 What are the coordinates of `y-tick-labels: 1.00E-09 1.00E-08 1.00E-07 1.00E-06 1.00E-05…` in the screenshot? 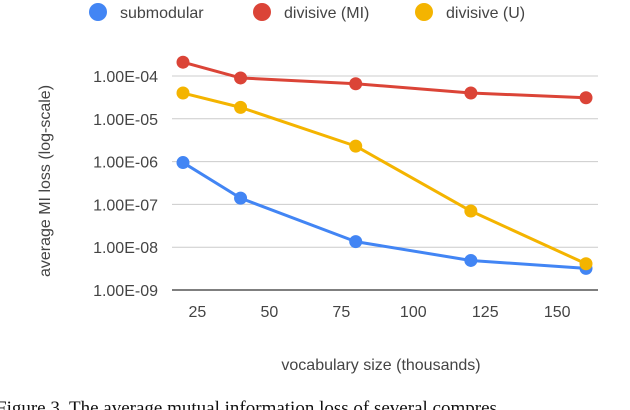 It's located at (125, 184).